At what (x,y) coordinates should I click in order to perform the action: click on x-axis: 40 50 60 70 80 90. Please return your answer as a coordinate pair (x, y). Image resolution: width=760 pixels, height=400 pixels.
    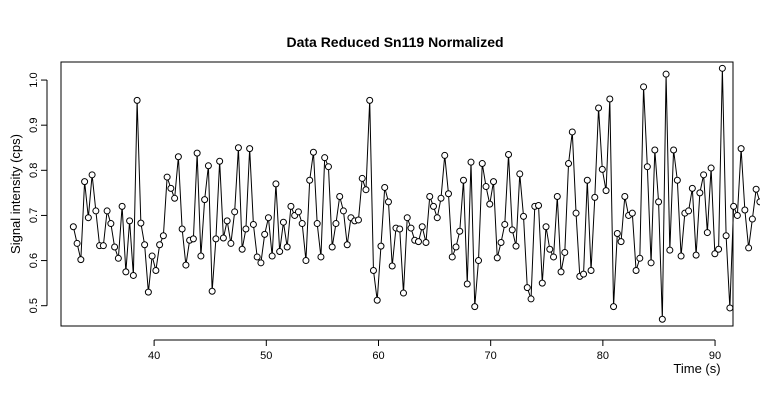
    Looking at the image, I should click on (434, 350).